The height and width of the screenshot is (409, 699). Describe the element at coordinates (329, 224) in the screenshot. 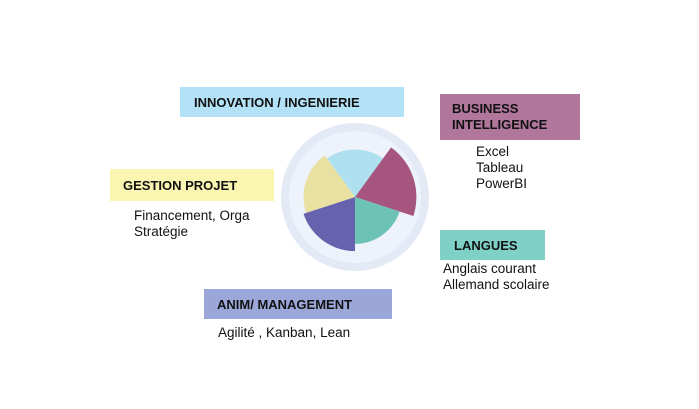

I see `wheel-segment-management` at that location.